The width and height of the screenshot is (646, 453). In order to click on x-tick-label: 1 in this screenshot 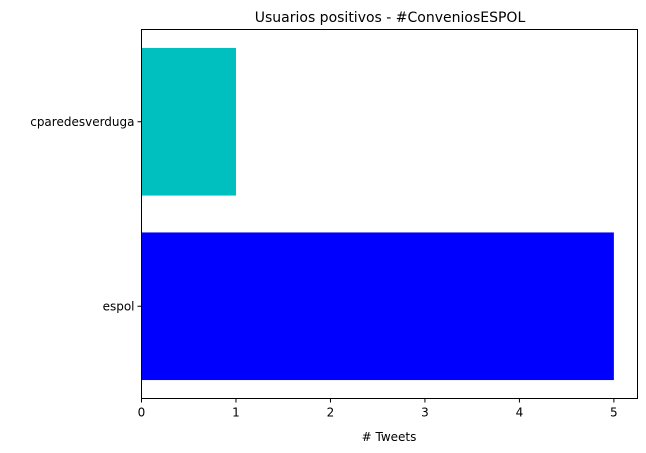, I will do `click(236, 413)`.